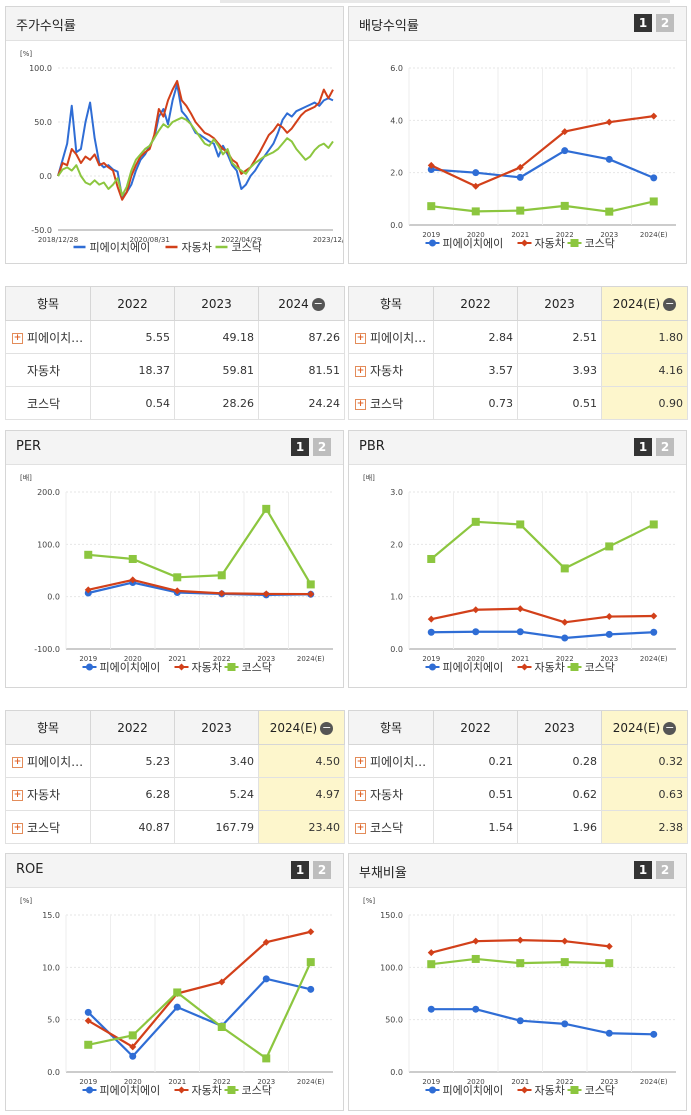  Describe the element at coordinates (41, 230) in the screenshot. I see `y-tick-label: -50.0` at that location.